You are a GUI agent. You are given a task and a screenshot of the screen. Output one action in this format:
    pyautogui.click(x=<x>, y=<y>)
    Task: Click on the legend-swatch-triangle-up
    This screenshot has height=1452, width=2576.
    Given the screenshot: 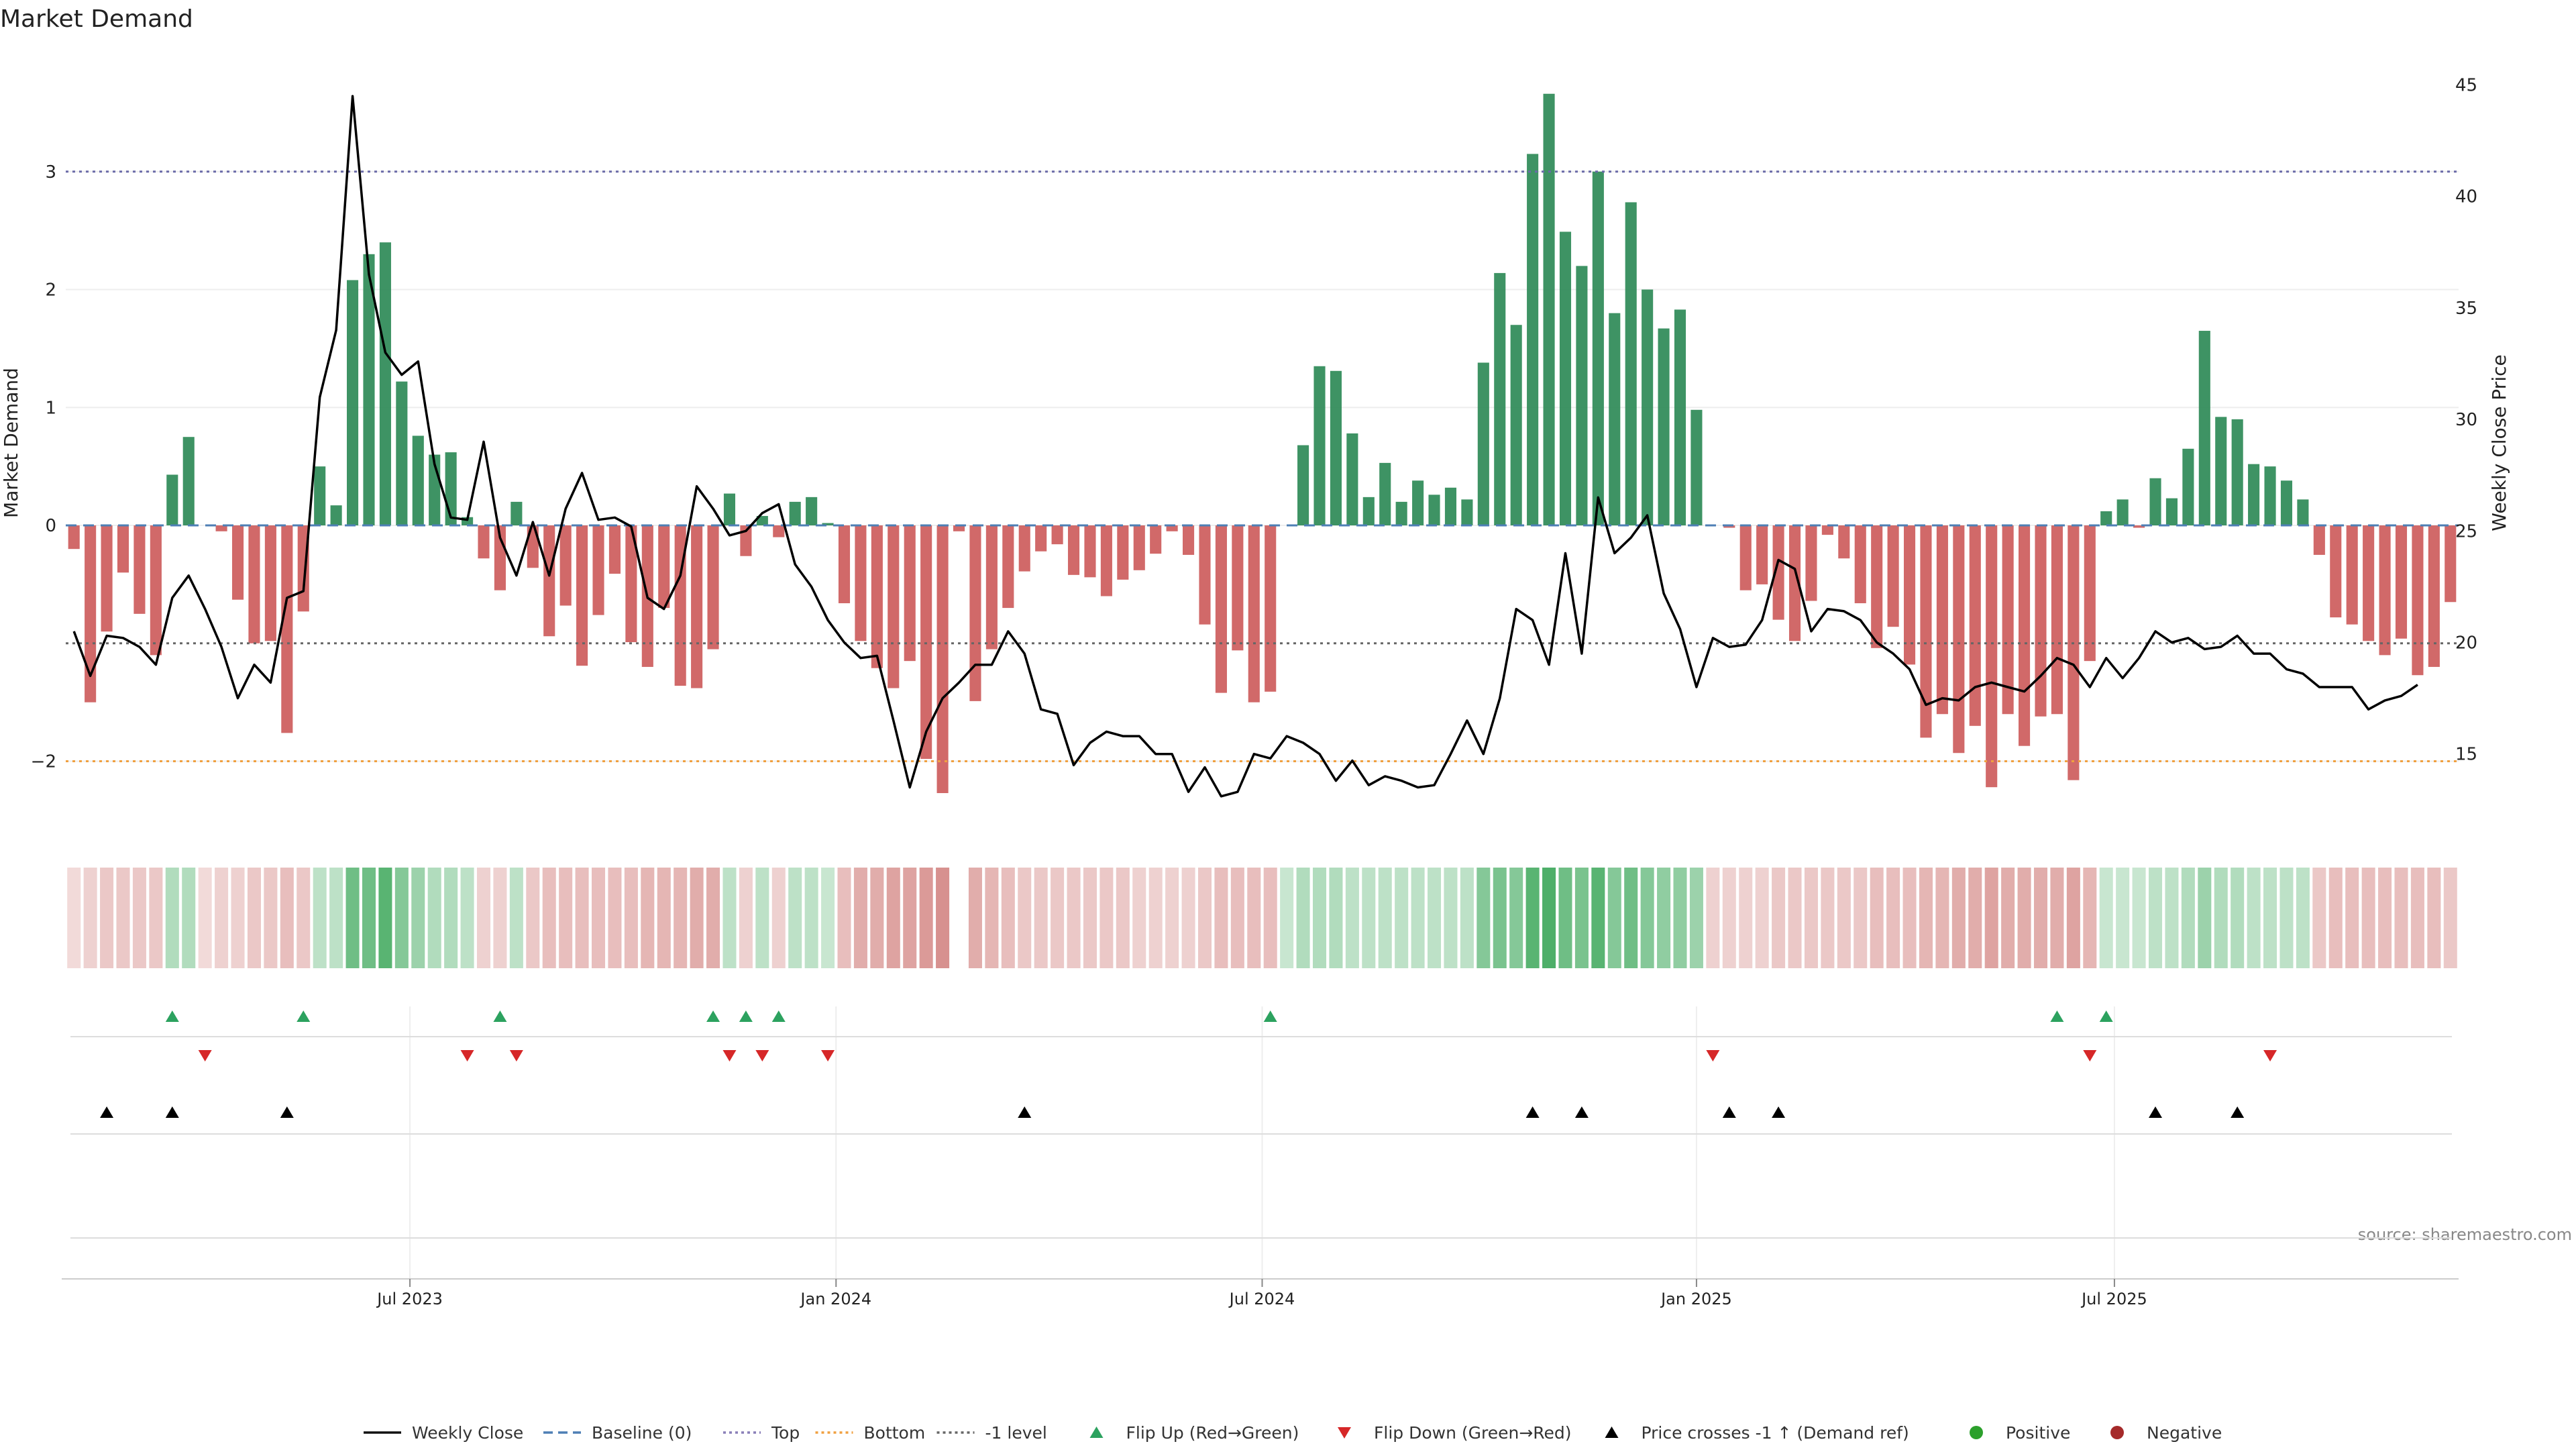 What is the action you would take?
    pyautogui.click(x=1096, y=1433)
    